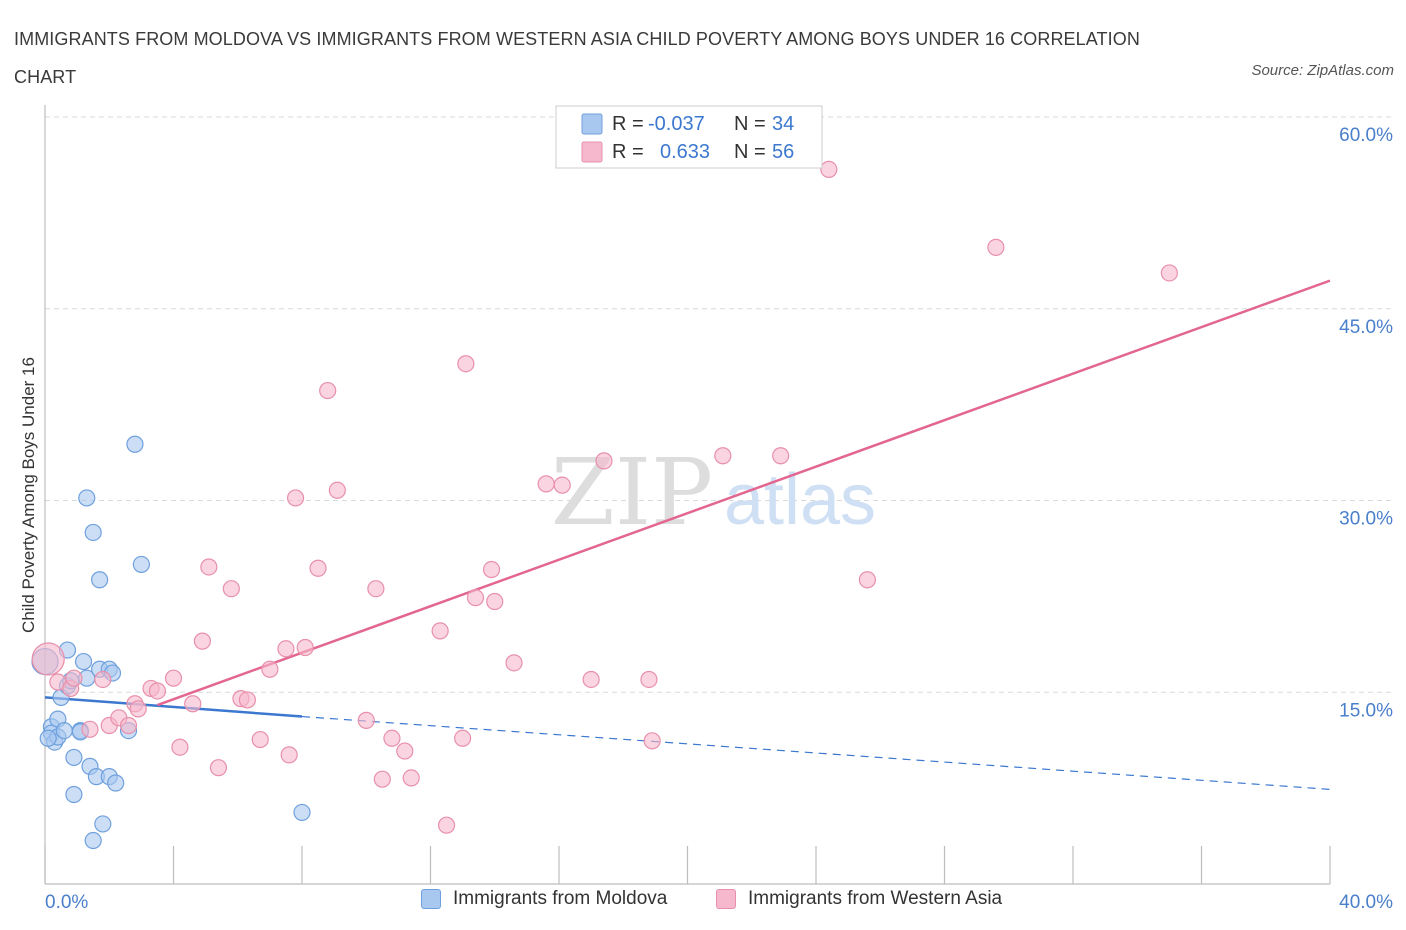 The width and height of the screenshot is (1406, 930). I want to click on legend-label-moldova: Immigrants from Moldova, so click(560, 898).